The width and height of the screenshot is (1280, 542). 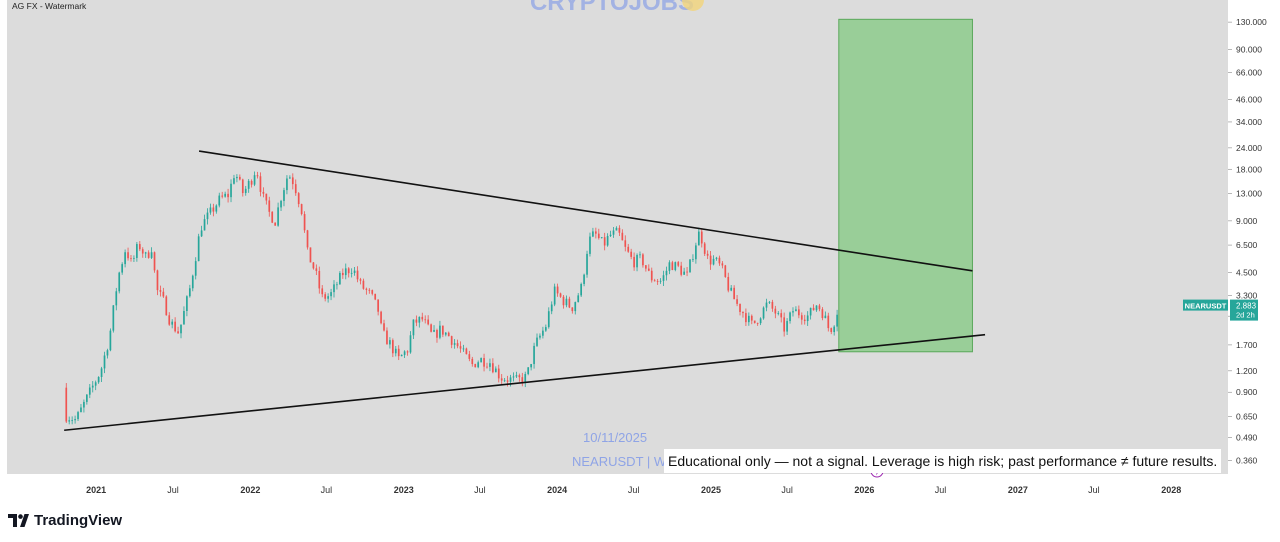 What do you see at coordinates (1249, 49) in the screenshot?
I see `y-tick-label: 90.000` at bounding box center [1249, 49].